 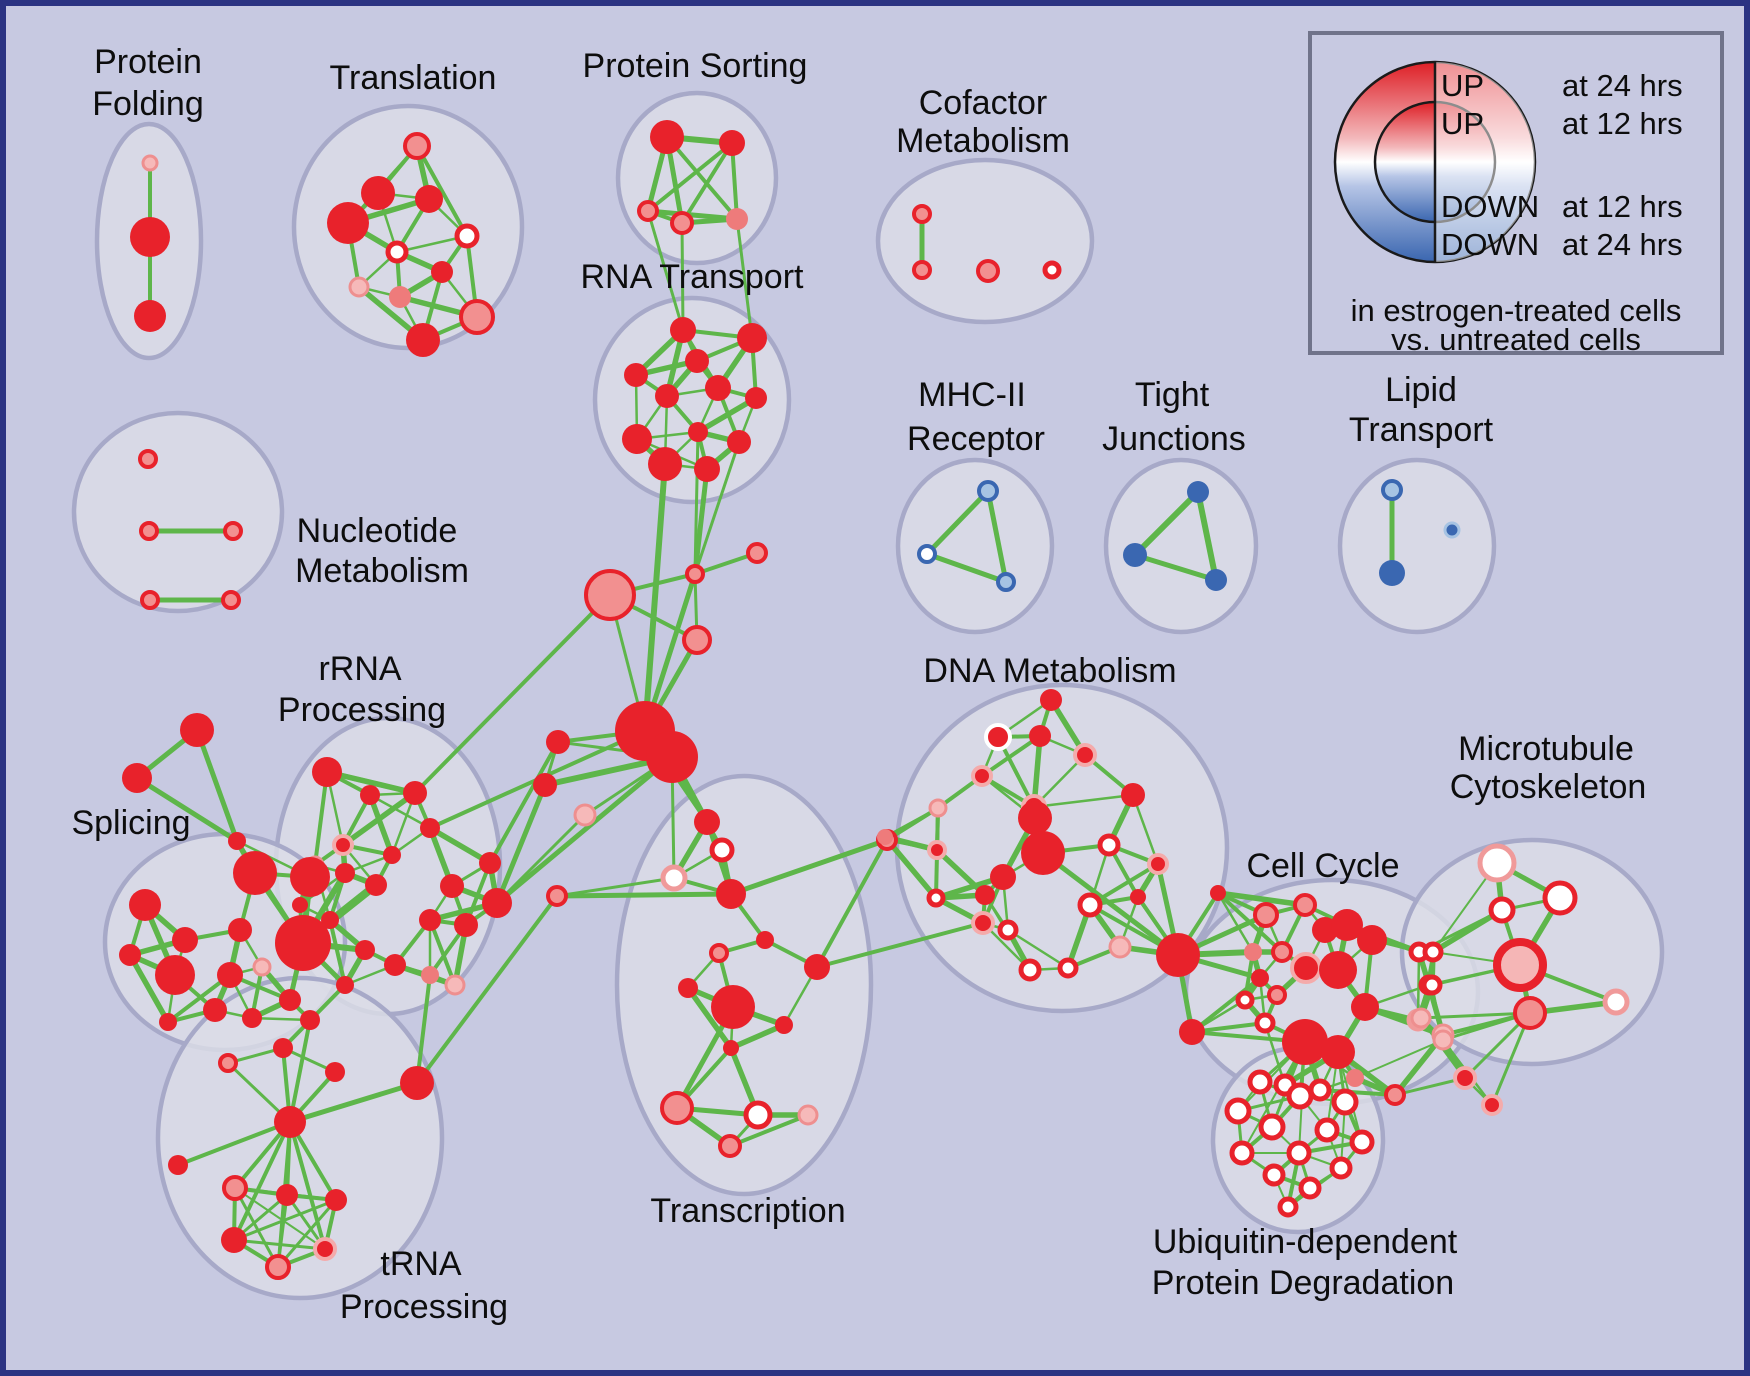 I want to click on legend-direction-1: UP, so click(x=1462, y=123).